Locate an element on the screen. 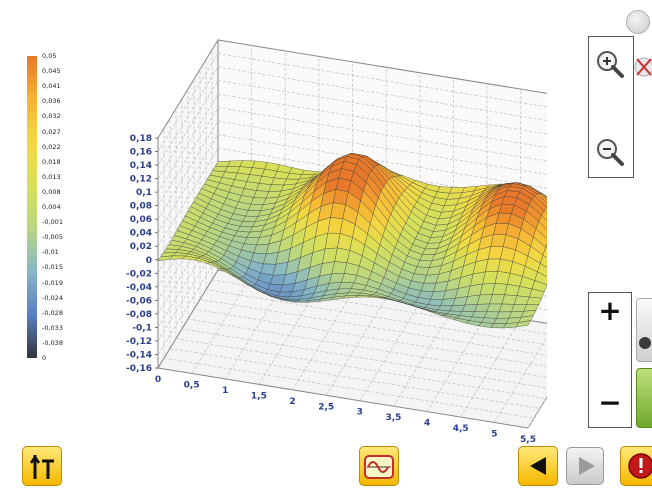 This screenshot has height=489, width=652. z-tick-label: 0,1 is located at coordinates (144, 193).